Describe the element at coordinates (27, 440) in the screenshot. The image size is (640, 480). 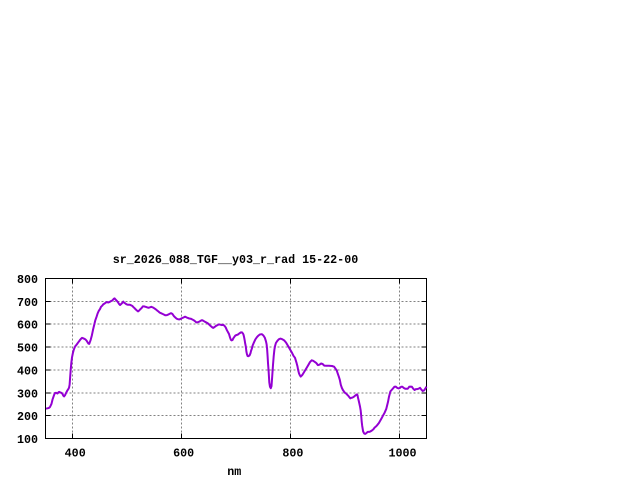
I see `svg-text: 100` at that location.